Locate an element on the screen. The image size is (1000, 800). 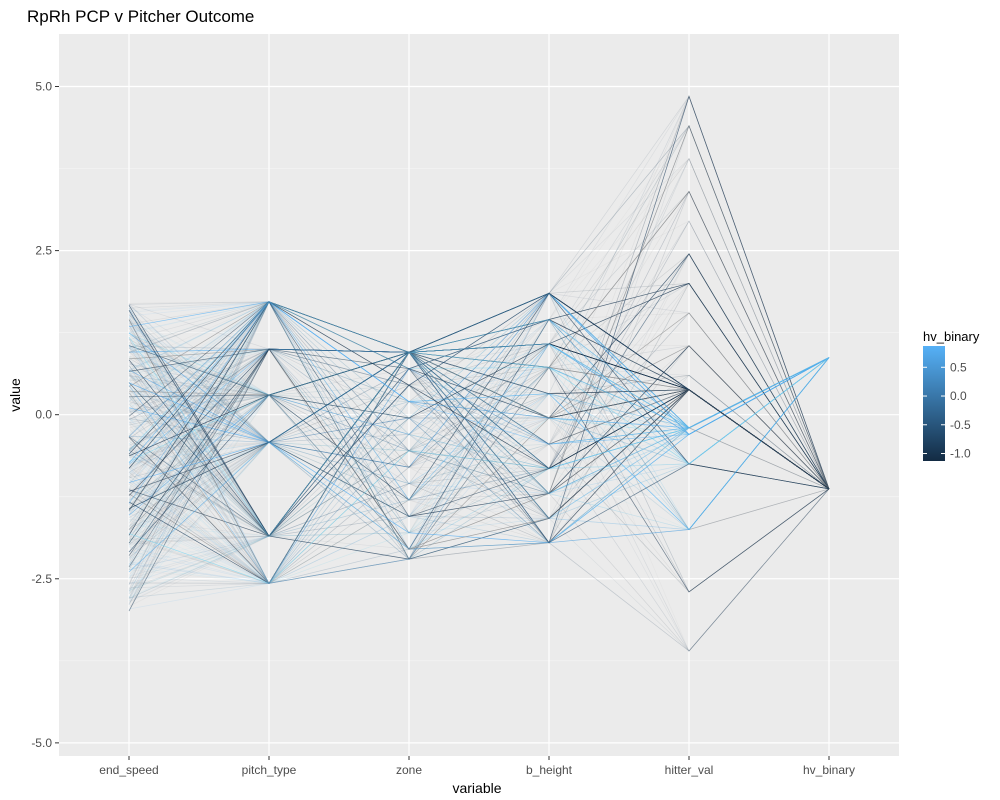
y-tick-label: -5.0 is located at coordinates (41, 743).